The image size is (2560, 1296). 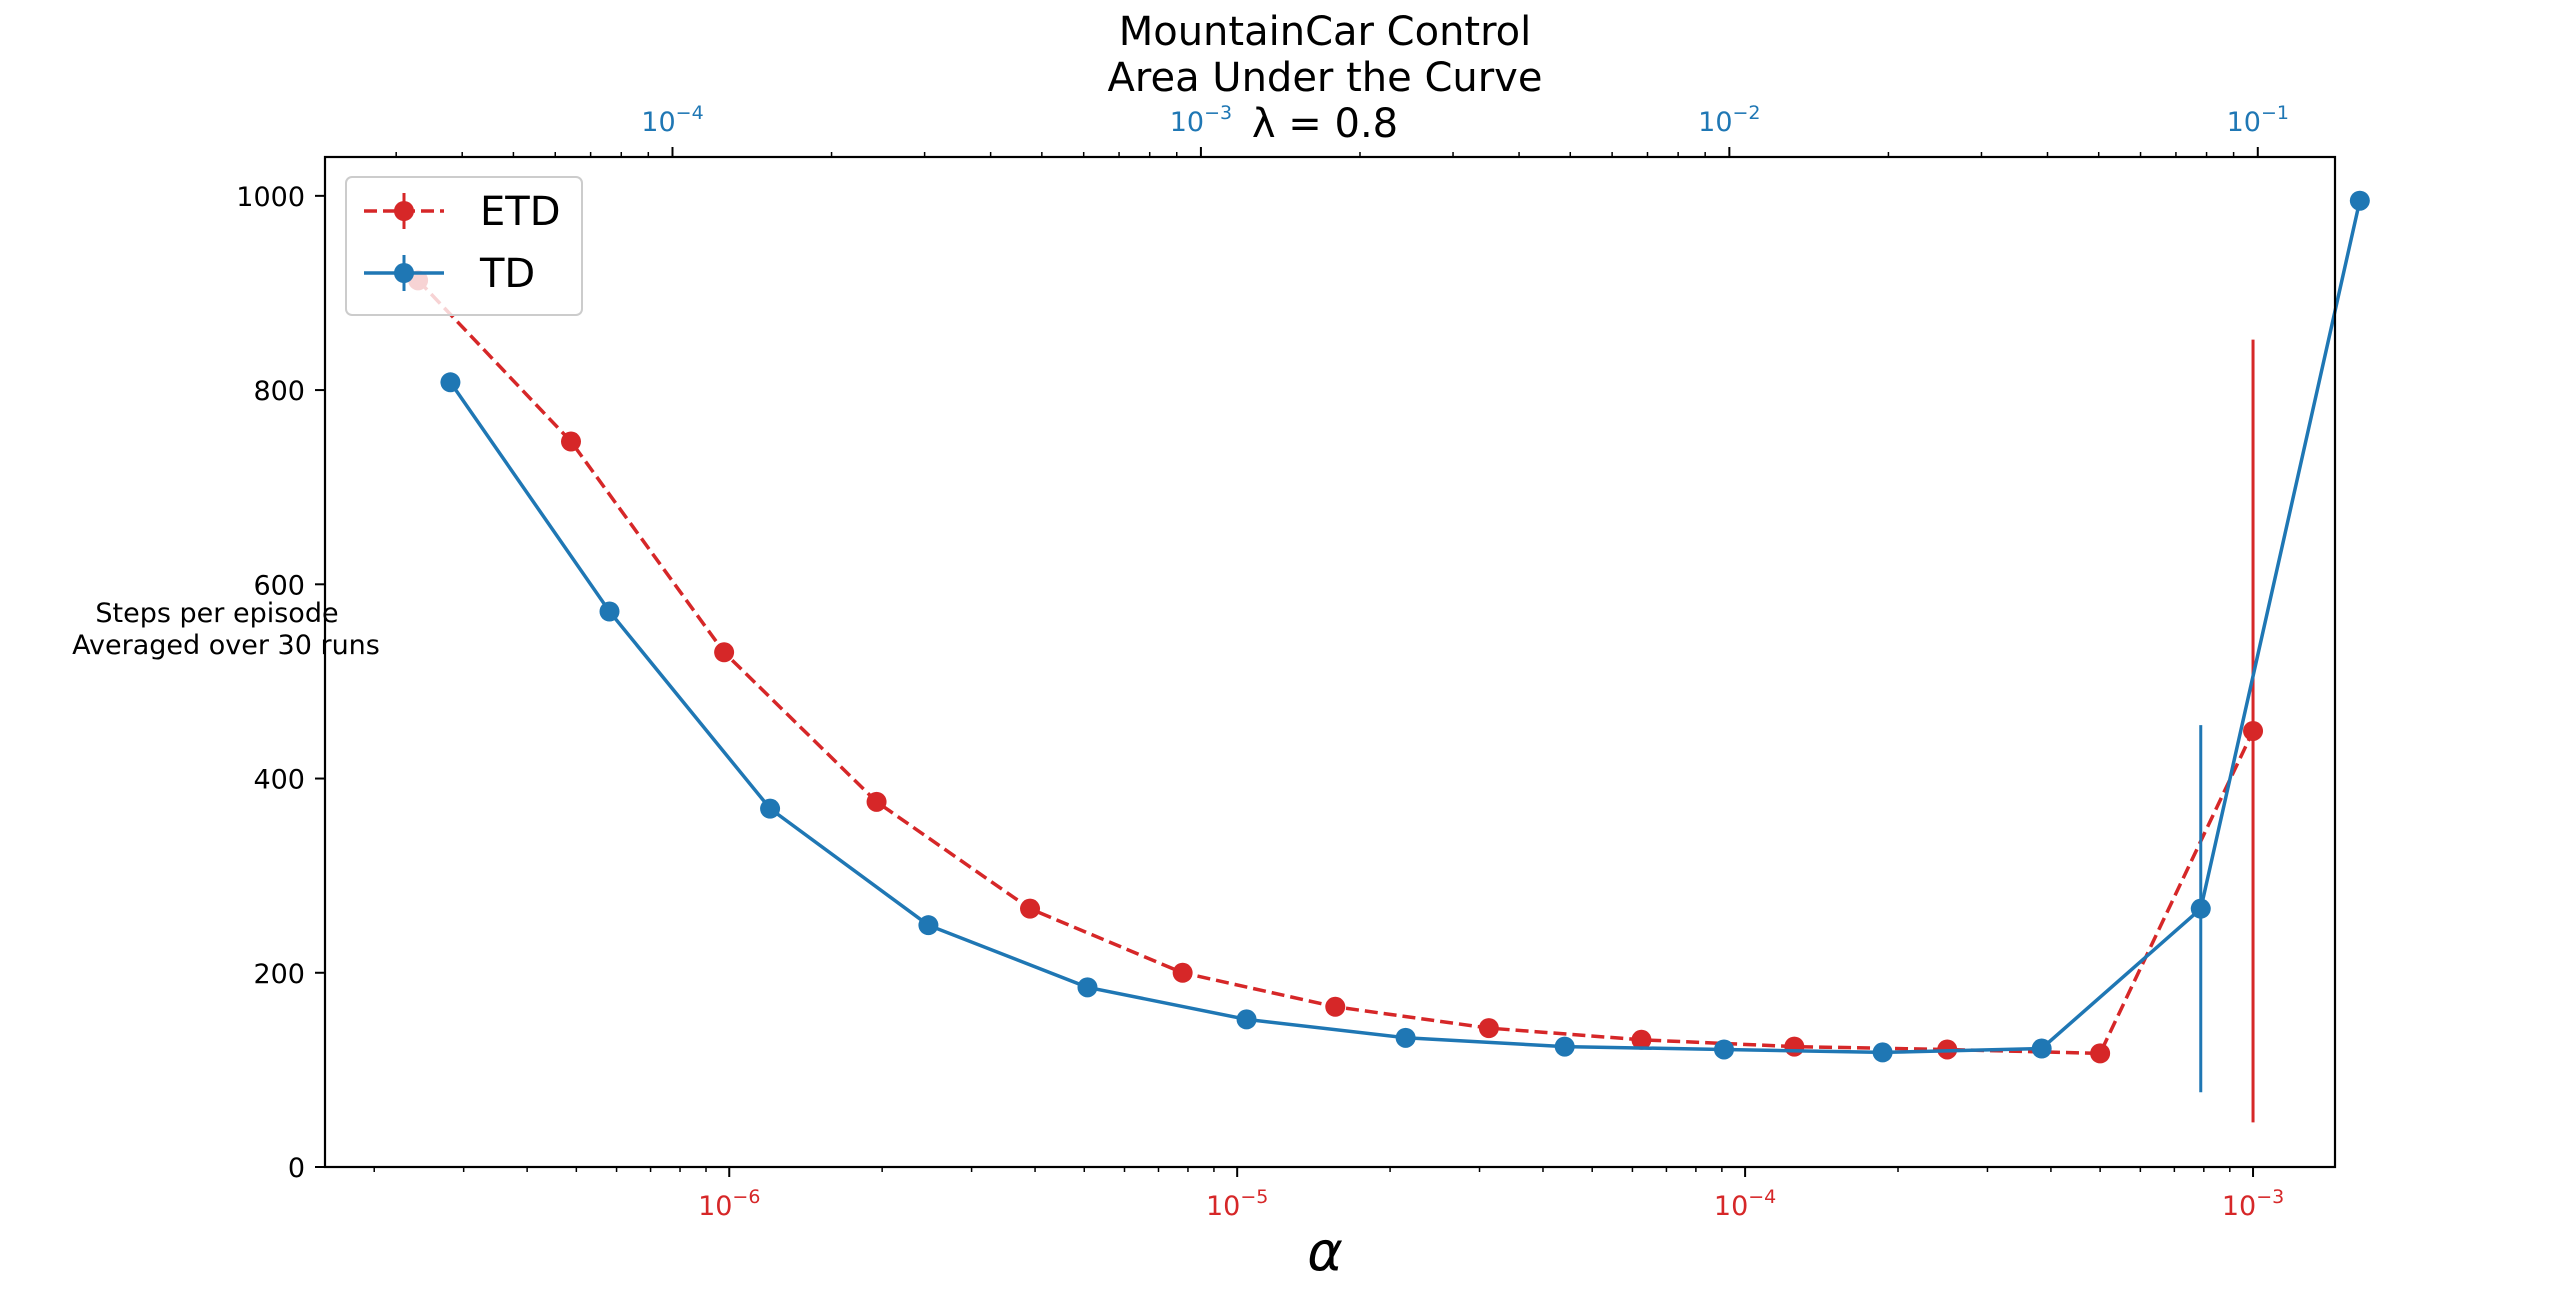 I want to click on y-tick-label: 0, so click(x=296, y=1168).